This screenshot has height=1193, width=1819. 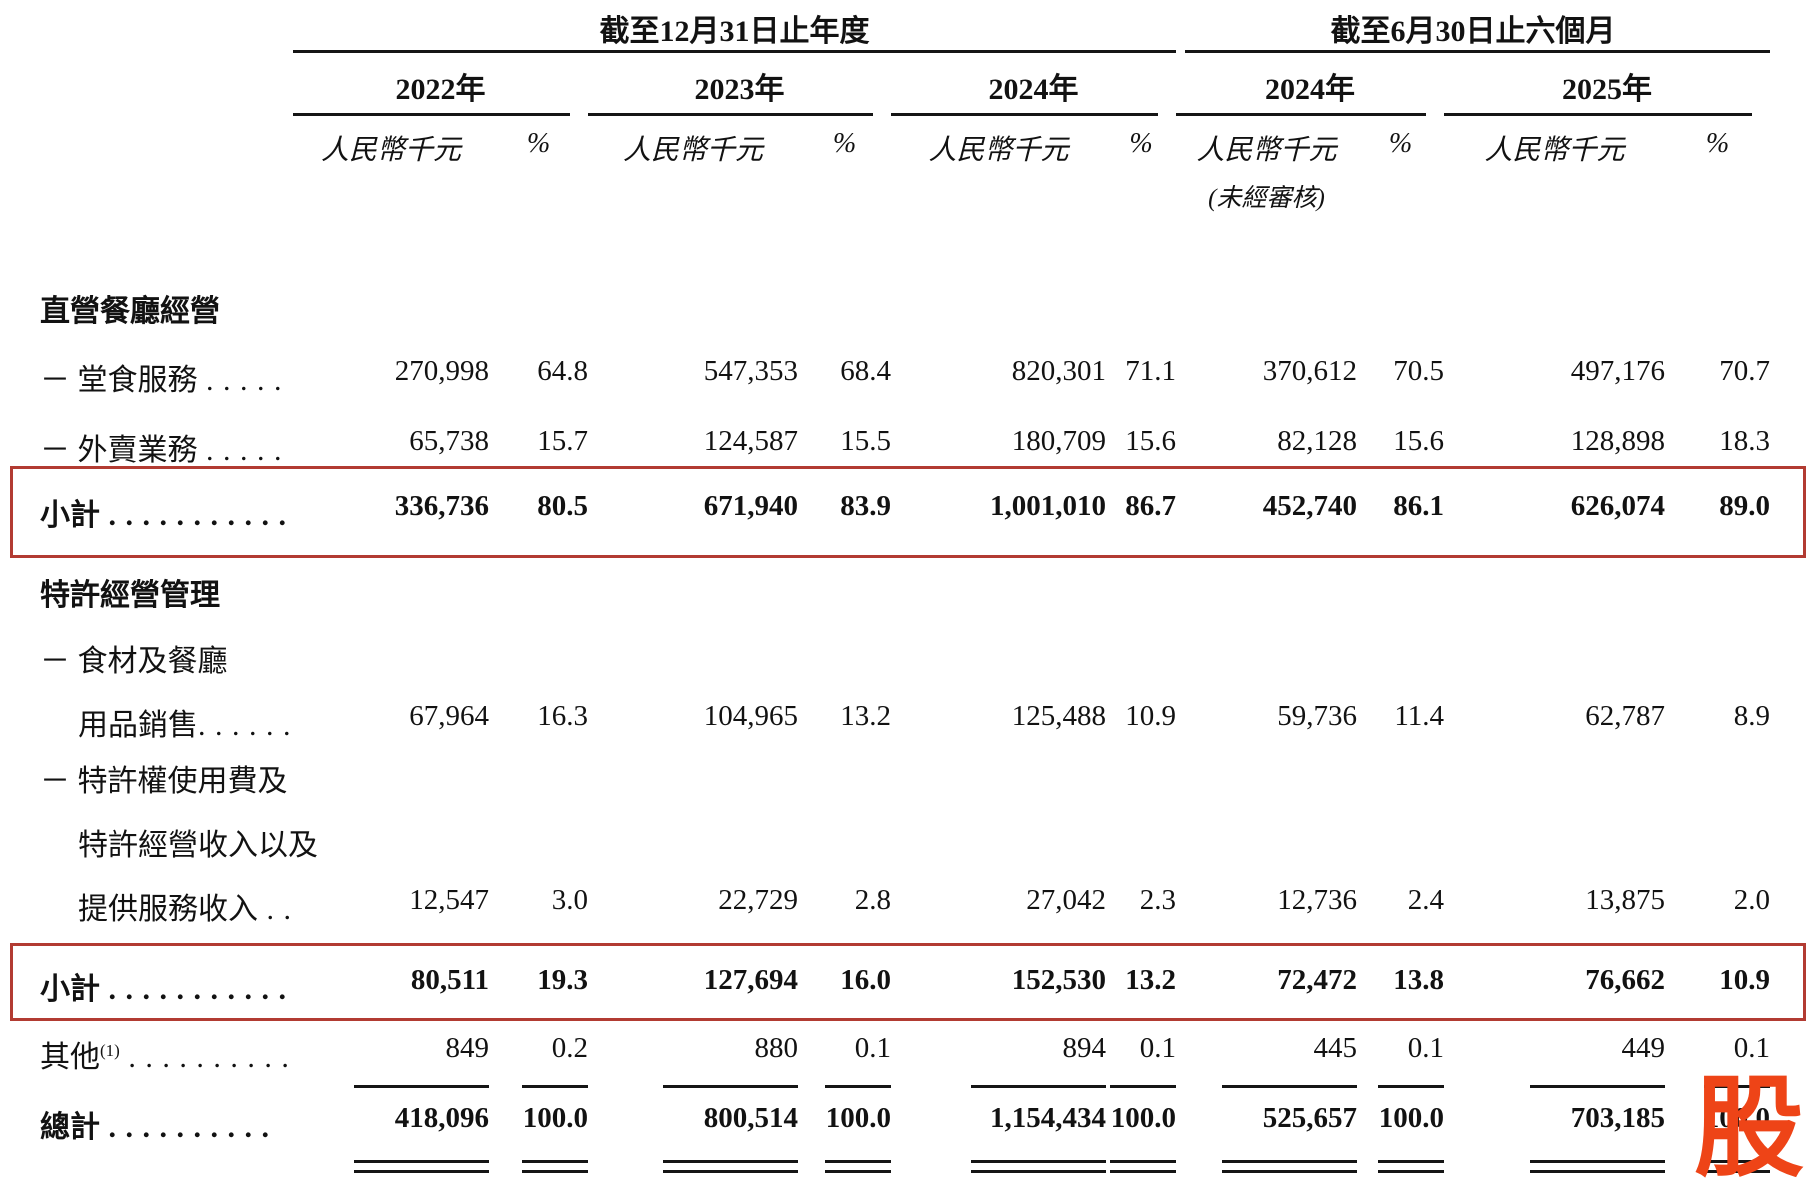 I want to click on value-cell: 880, so click(x=776, y=1048).